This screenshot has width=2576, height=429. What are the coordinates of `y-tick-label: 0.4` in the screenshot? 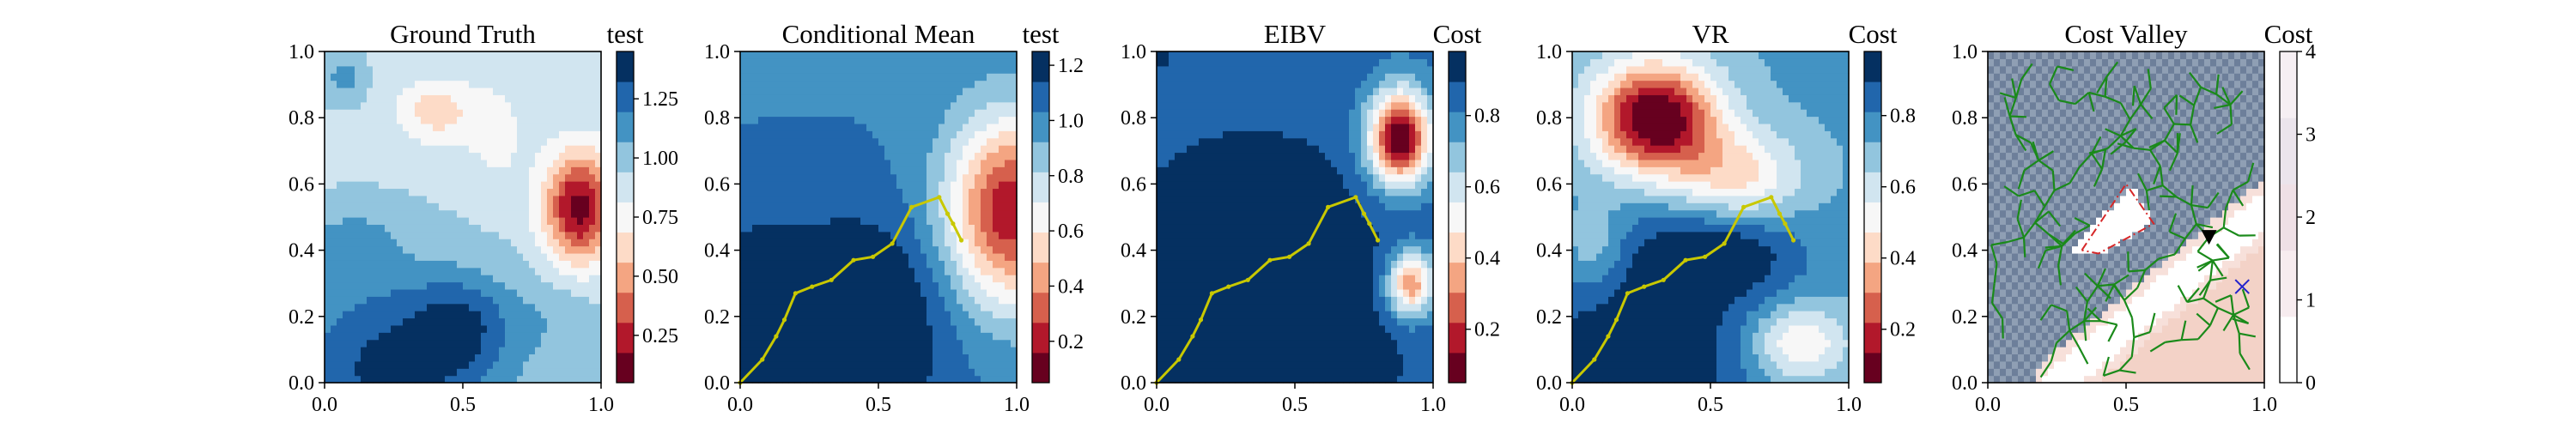 It's located at (301, 251).